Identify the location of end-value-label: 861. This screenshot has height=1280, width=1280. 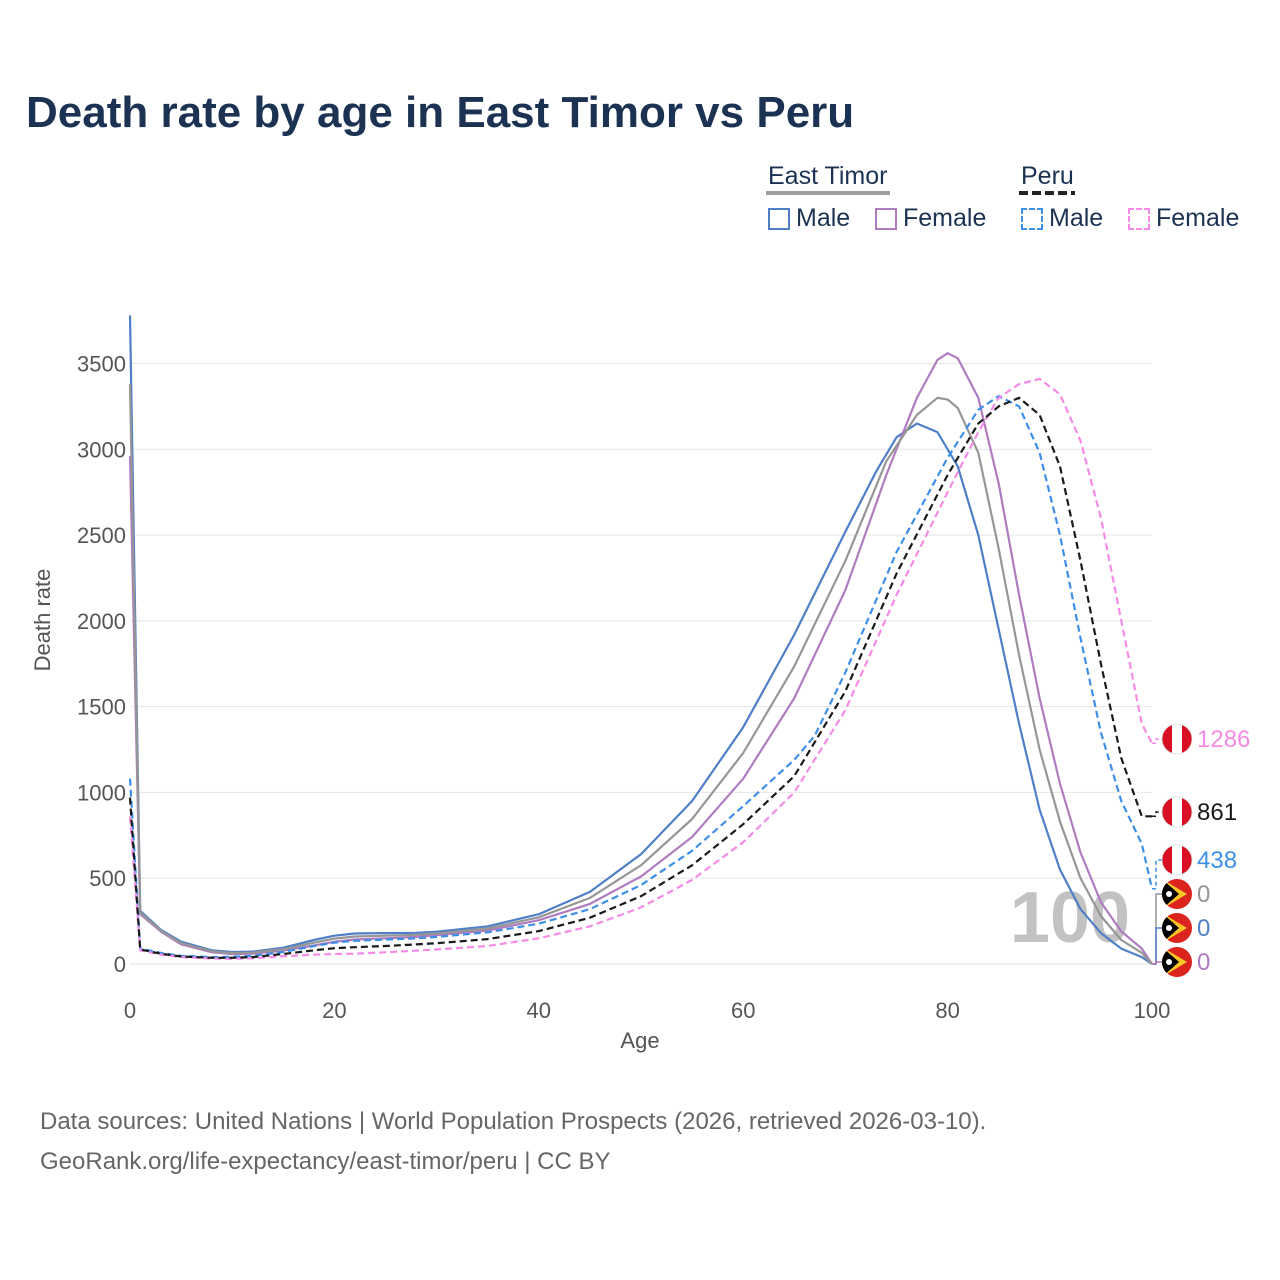
(1217, 812).